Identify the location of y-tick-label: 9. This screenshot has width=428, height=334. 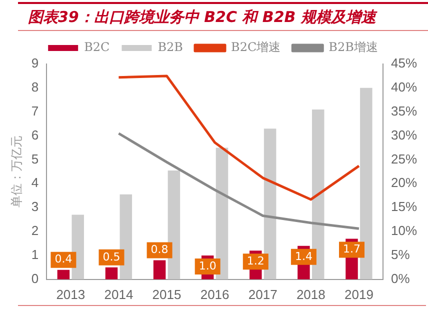
(35, 63).